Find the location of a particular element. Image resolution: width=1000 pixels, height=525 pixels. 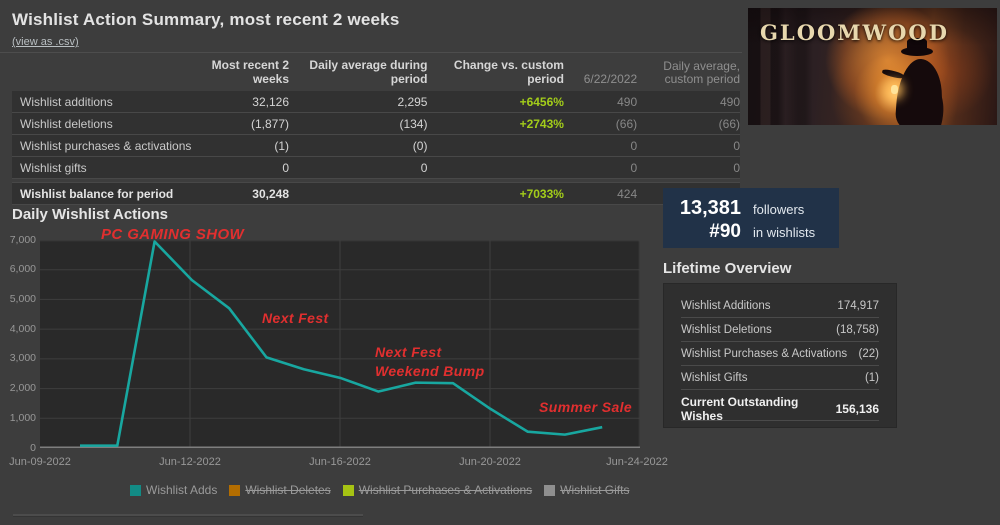

character-hat-brim-art is located at coordinates (917, 51).